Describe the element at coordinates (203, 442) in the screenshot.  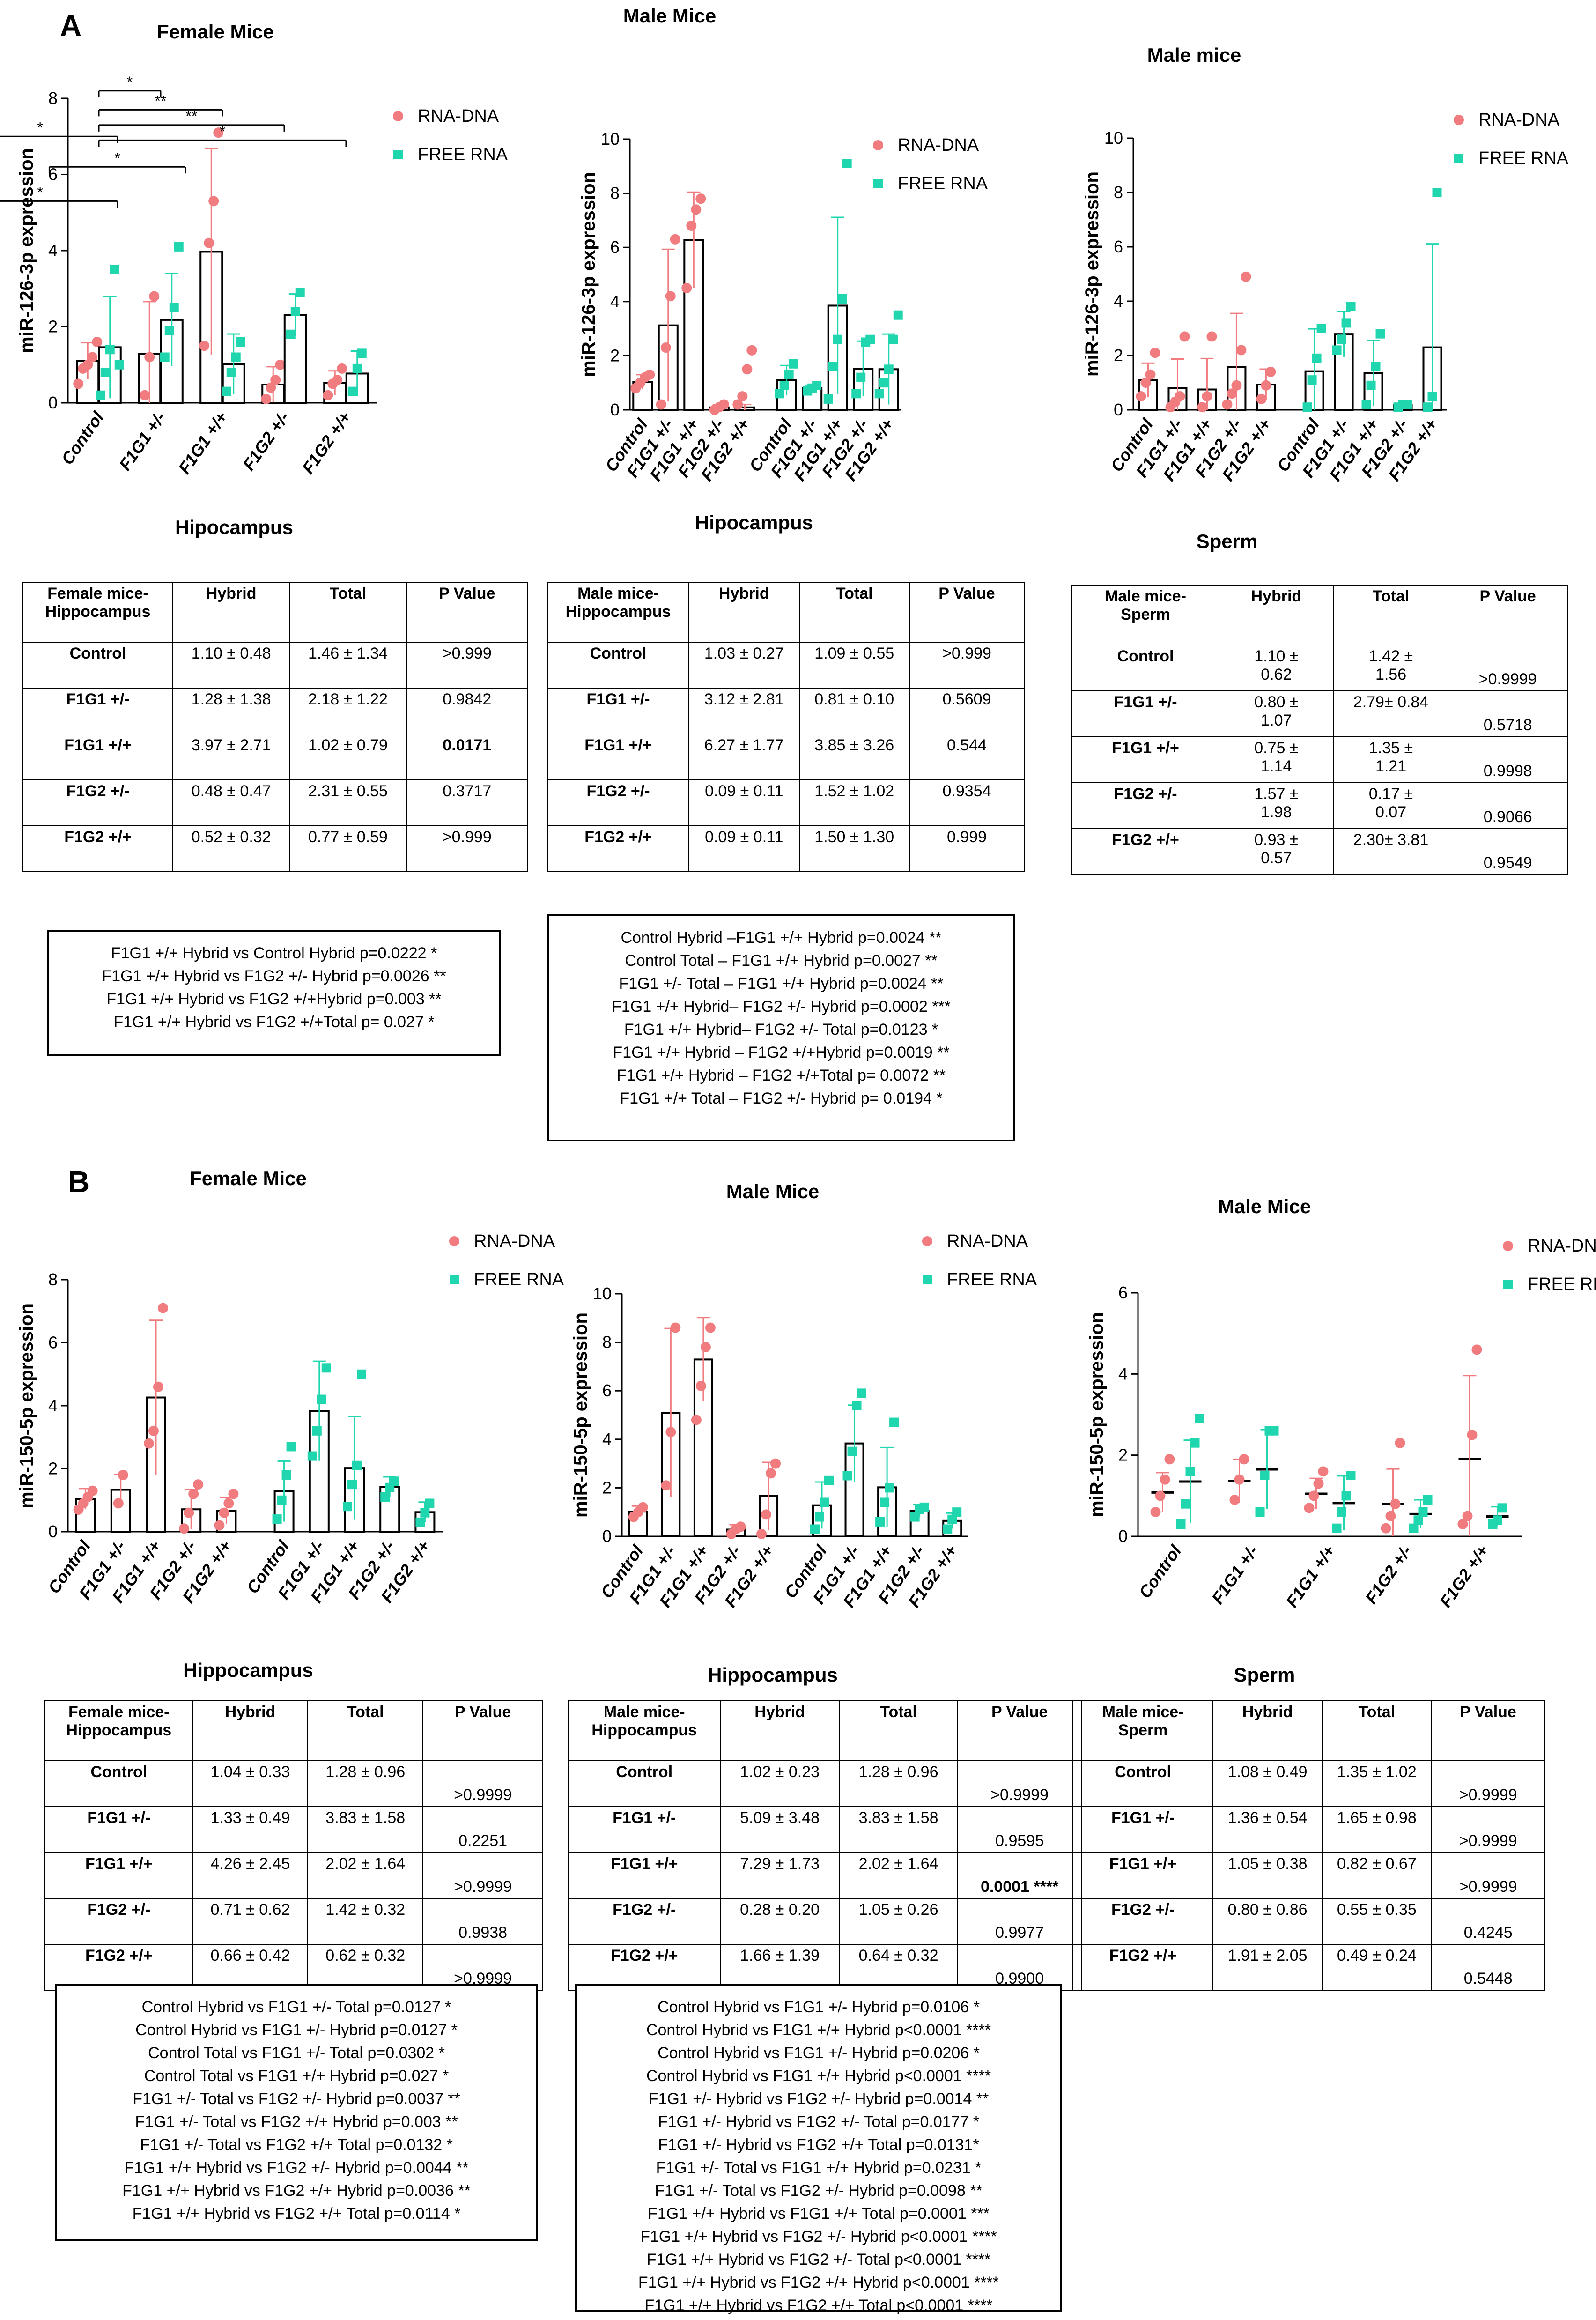
I see `category-label: F1G1 +/+` at that location.